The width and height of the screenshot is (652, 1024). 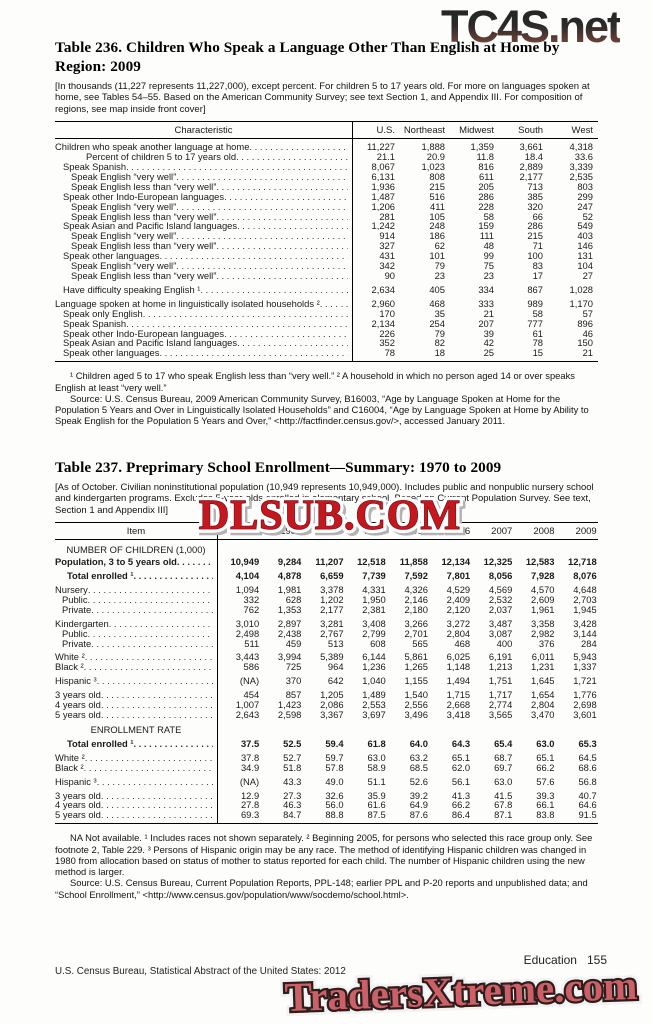 What do you see at coordinates (537, 275) in the screenshot?
I see `value-cell: 17` at bounding box center [537, 275].